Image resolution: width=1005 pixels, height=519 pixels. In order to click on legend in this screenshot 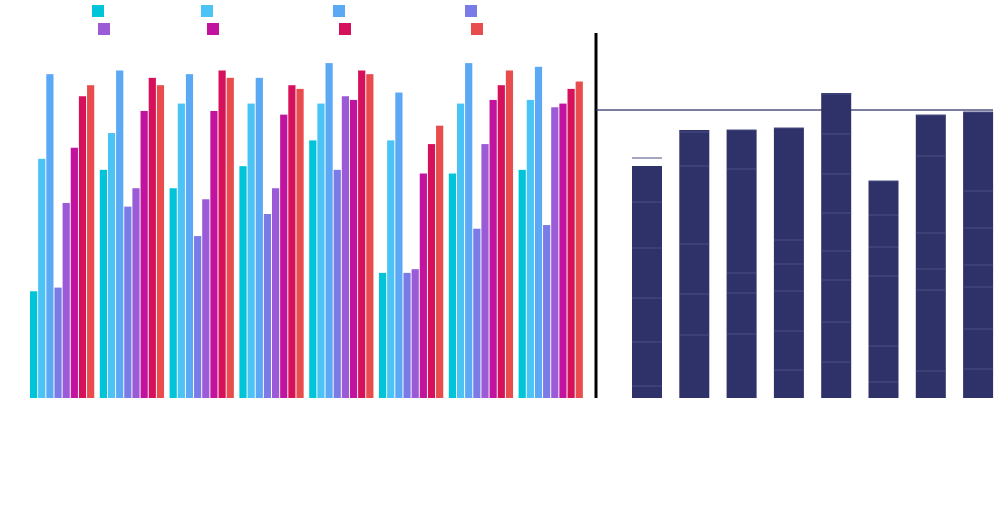, I will do `click(287, 20)`.